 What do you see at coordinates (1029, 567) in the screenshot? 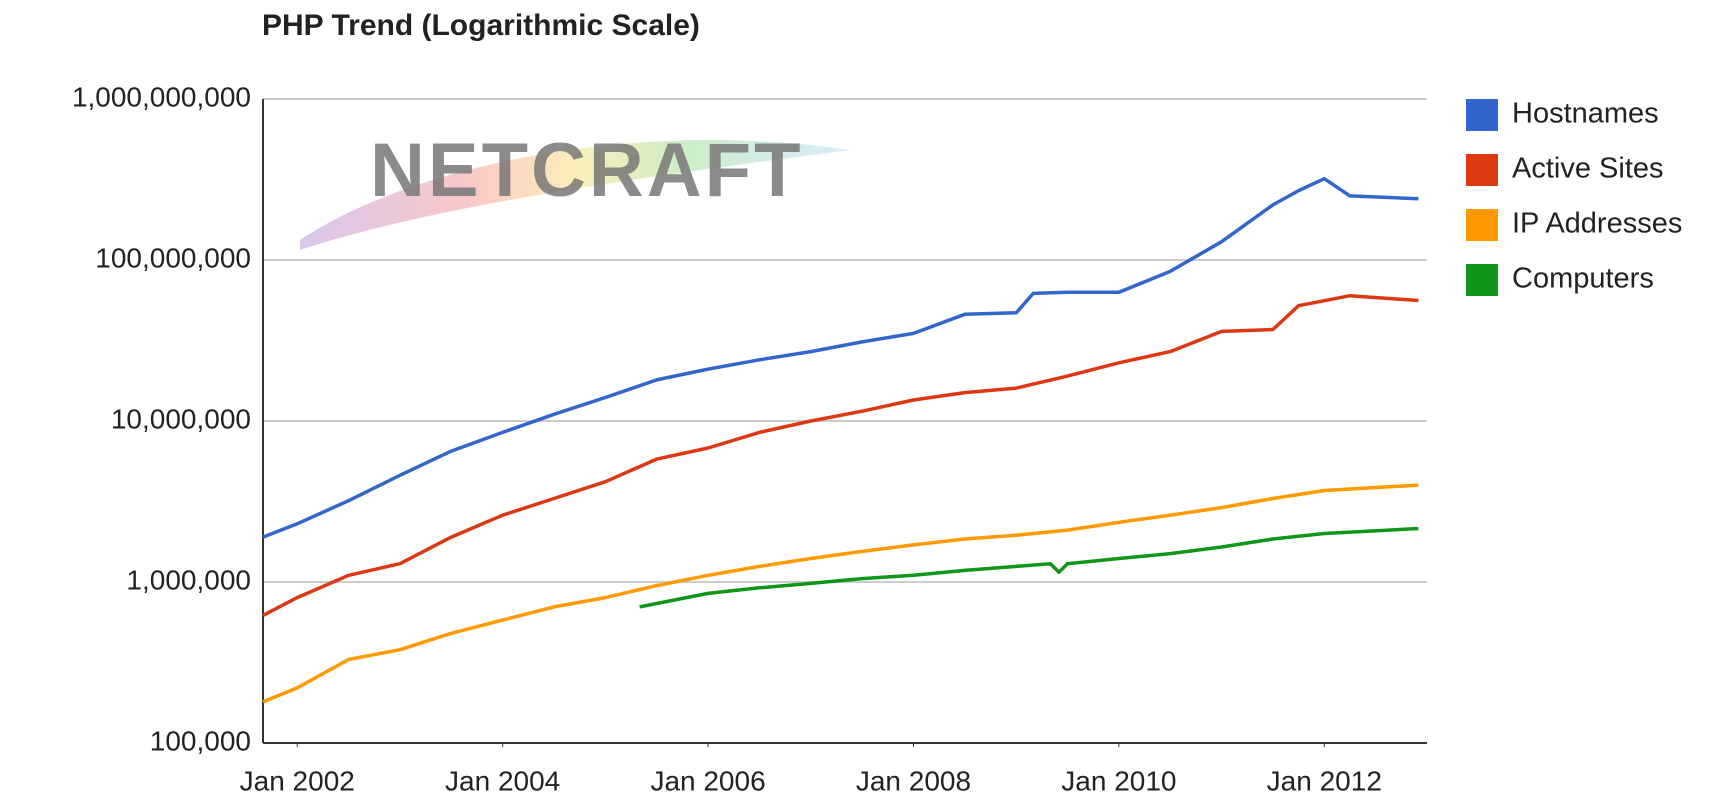
I see `series-line` at bounding box center [1029, 567].